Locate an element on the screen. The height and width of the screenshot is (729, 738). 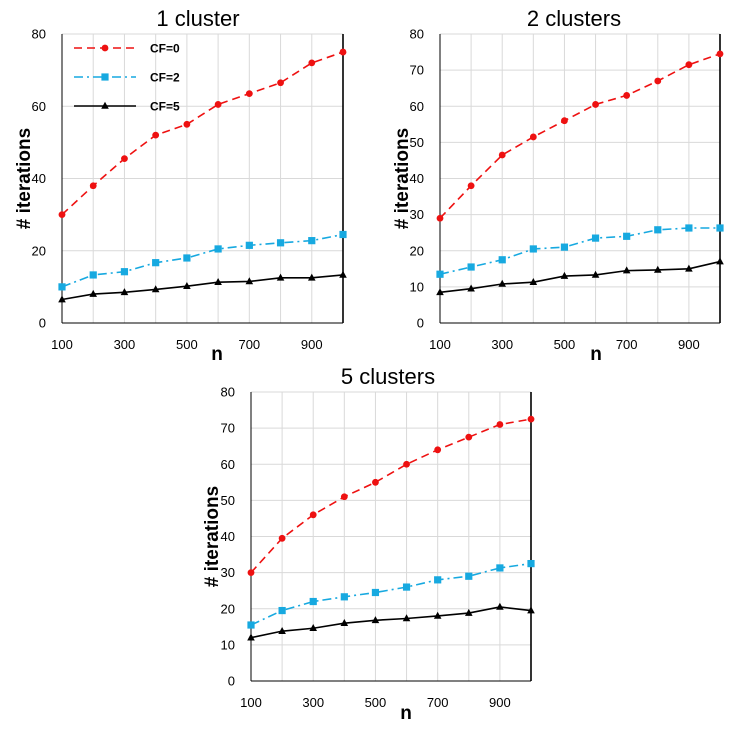
legend-entry: CF=2 is located at coordinates (165, 78).